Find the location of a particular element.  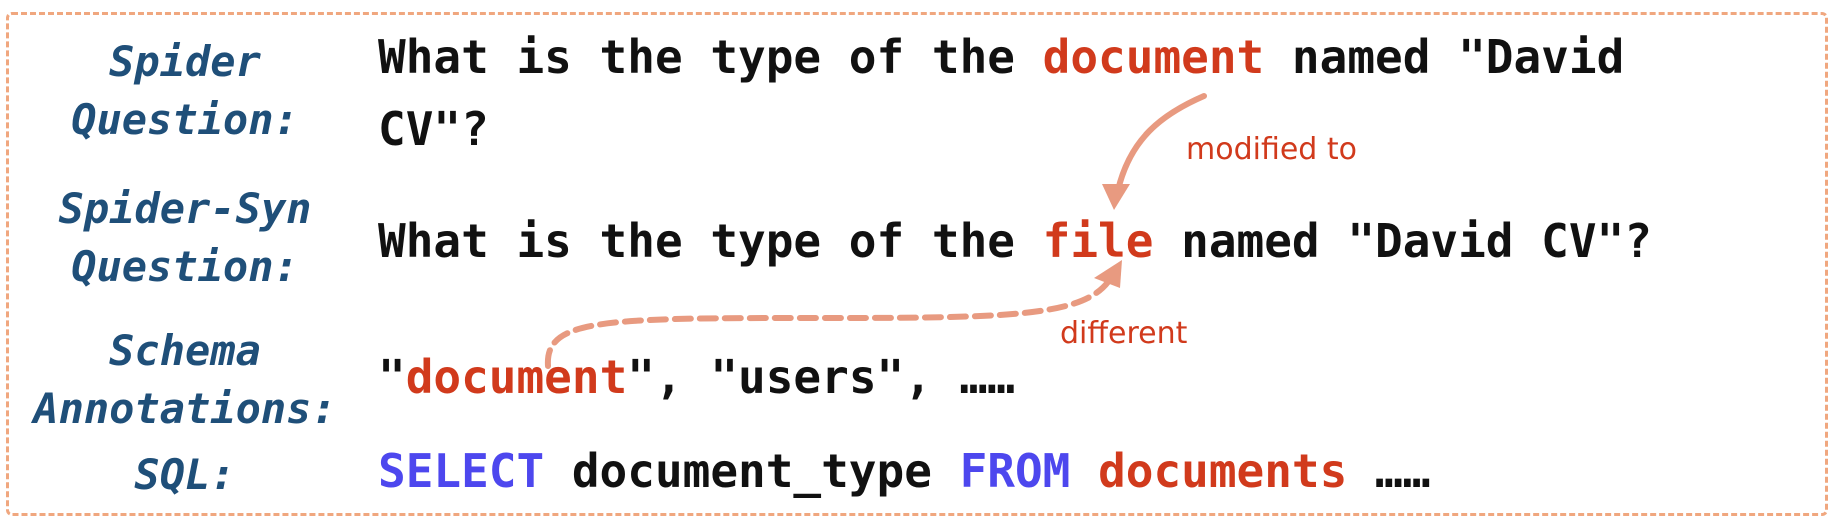

annotation-modified-to: modified to is located at coordinates (1272, 149).